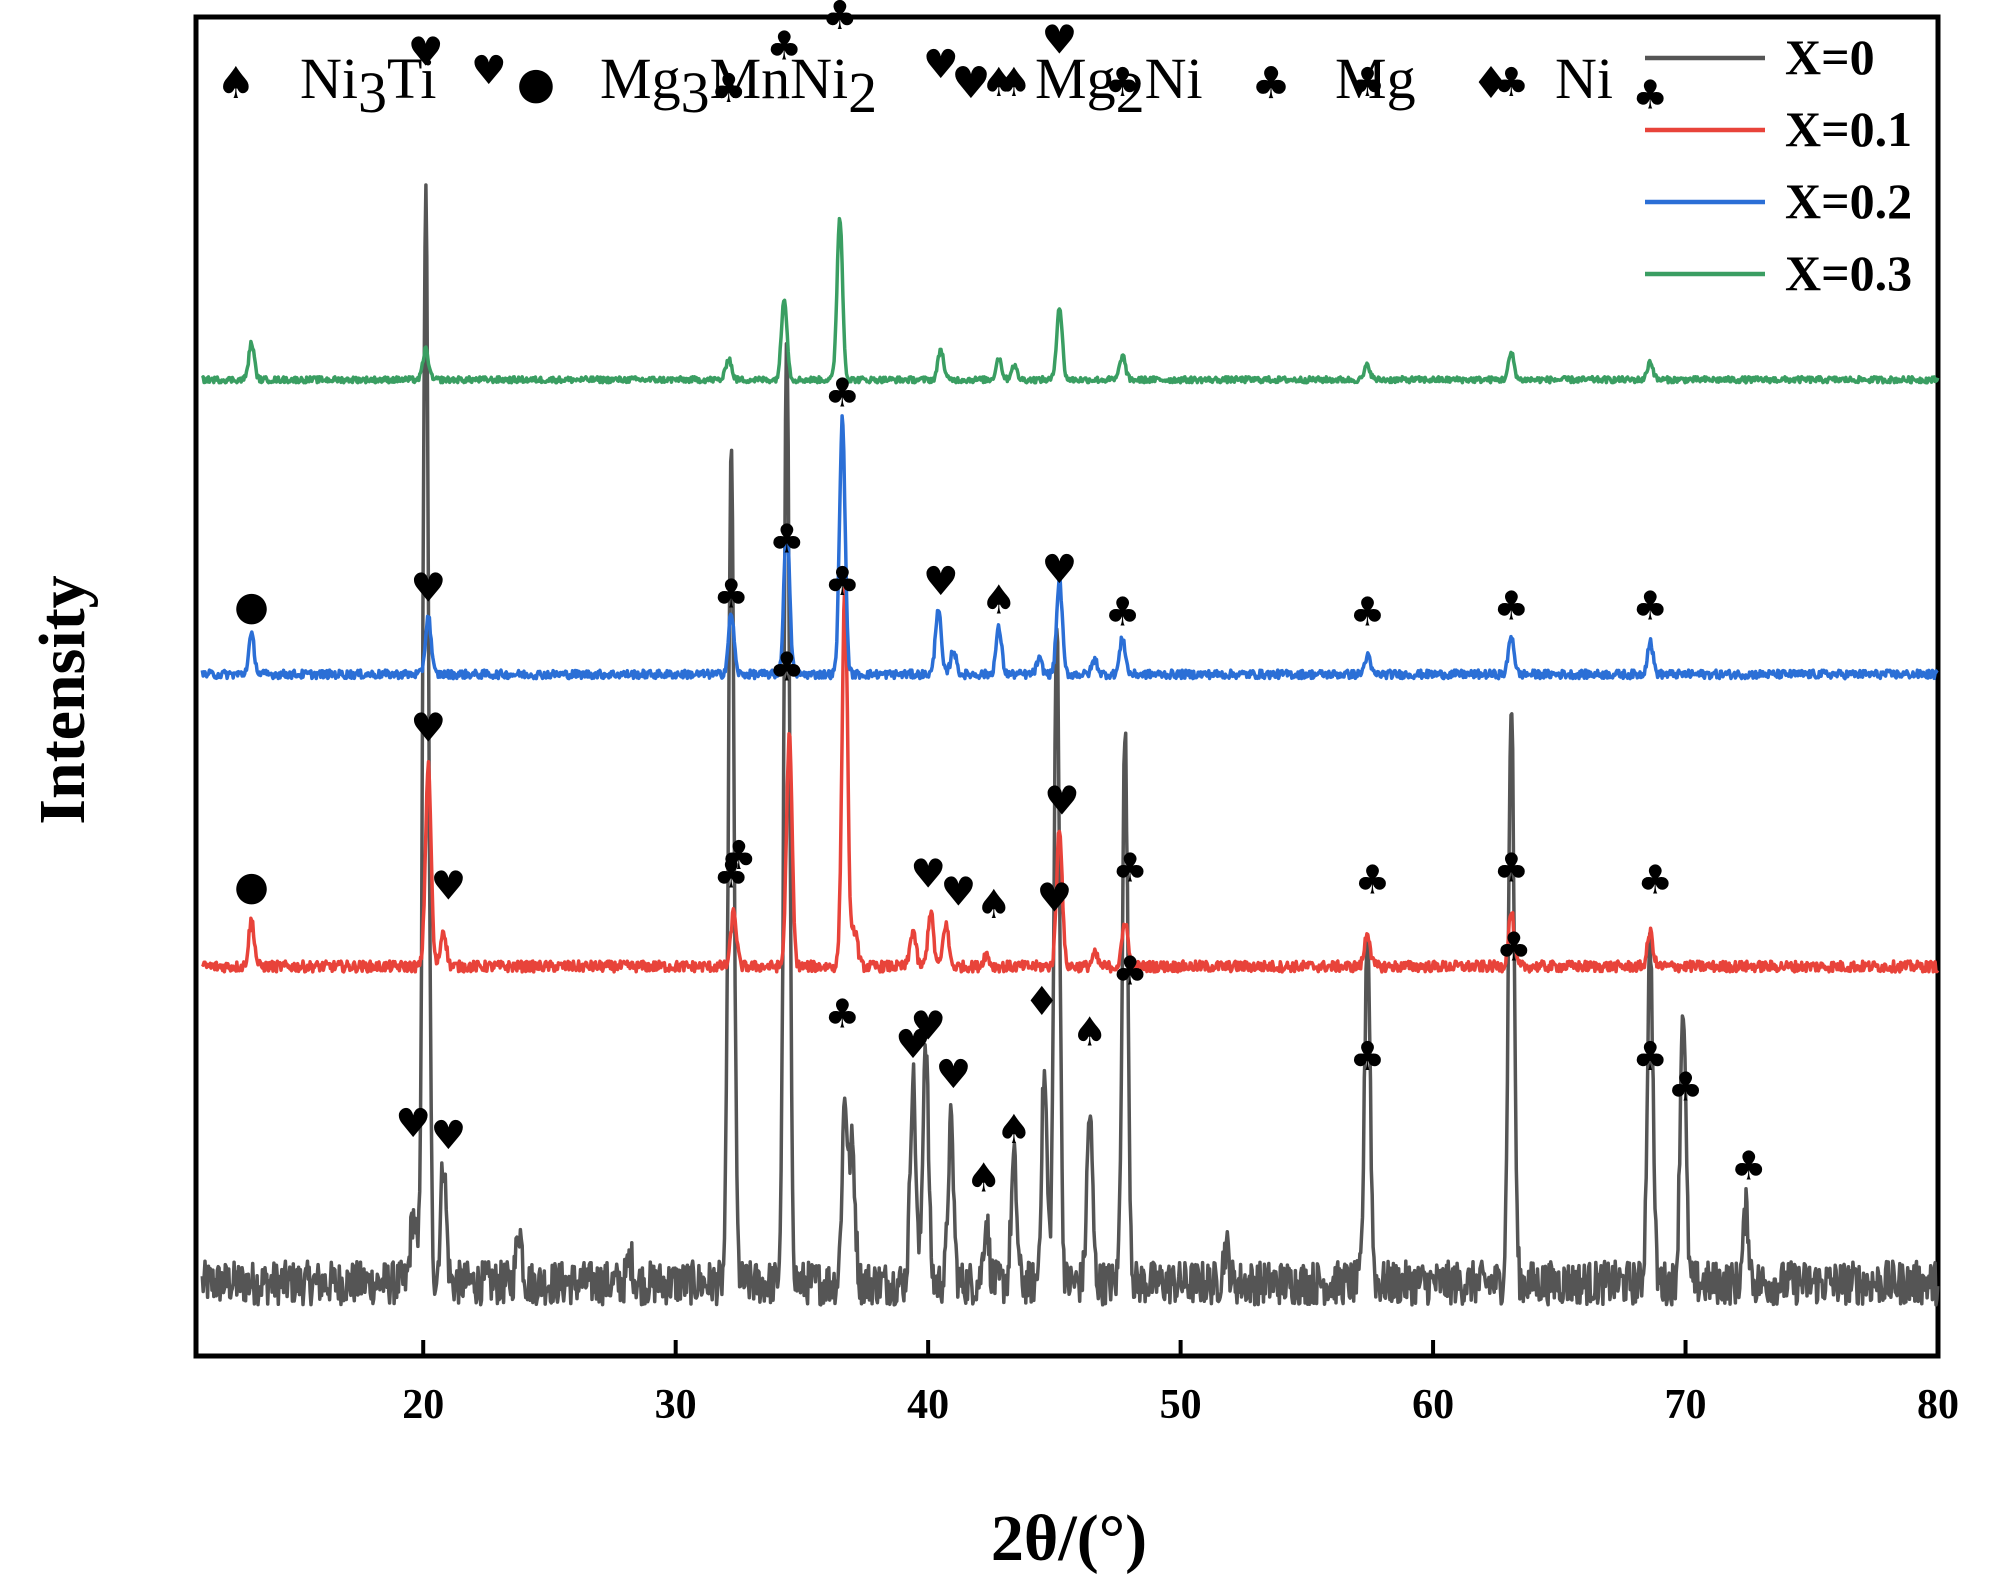 This screenshot has width=1990, height=1590. What do you see at coordinates (1848, 273) in the screenshot?
I see `legend-label: X=0.3` at bounding box center [1848, 273].